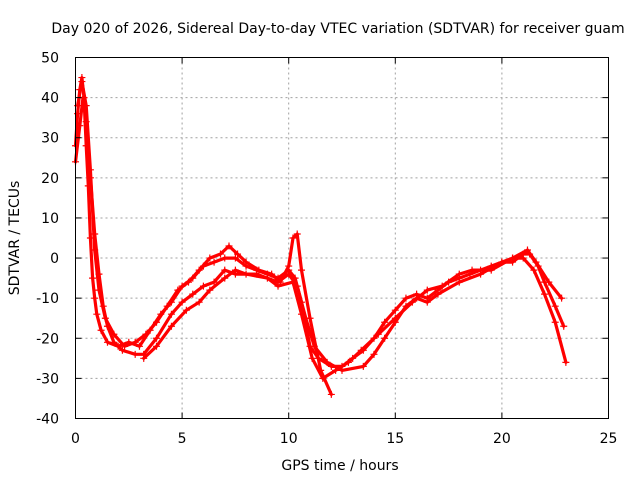  Describe the element at coordinates (182, 439) in the screenshot. I see `x-tick-label: 5` at that location.